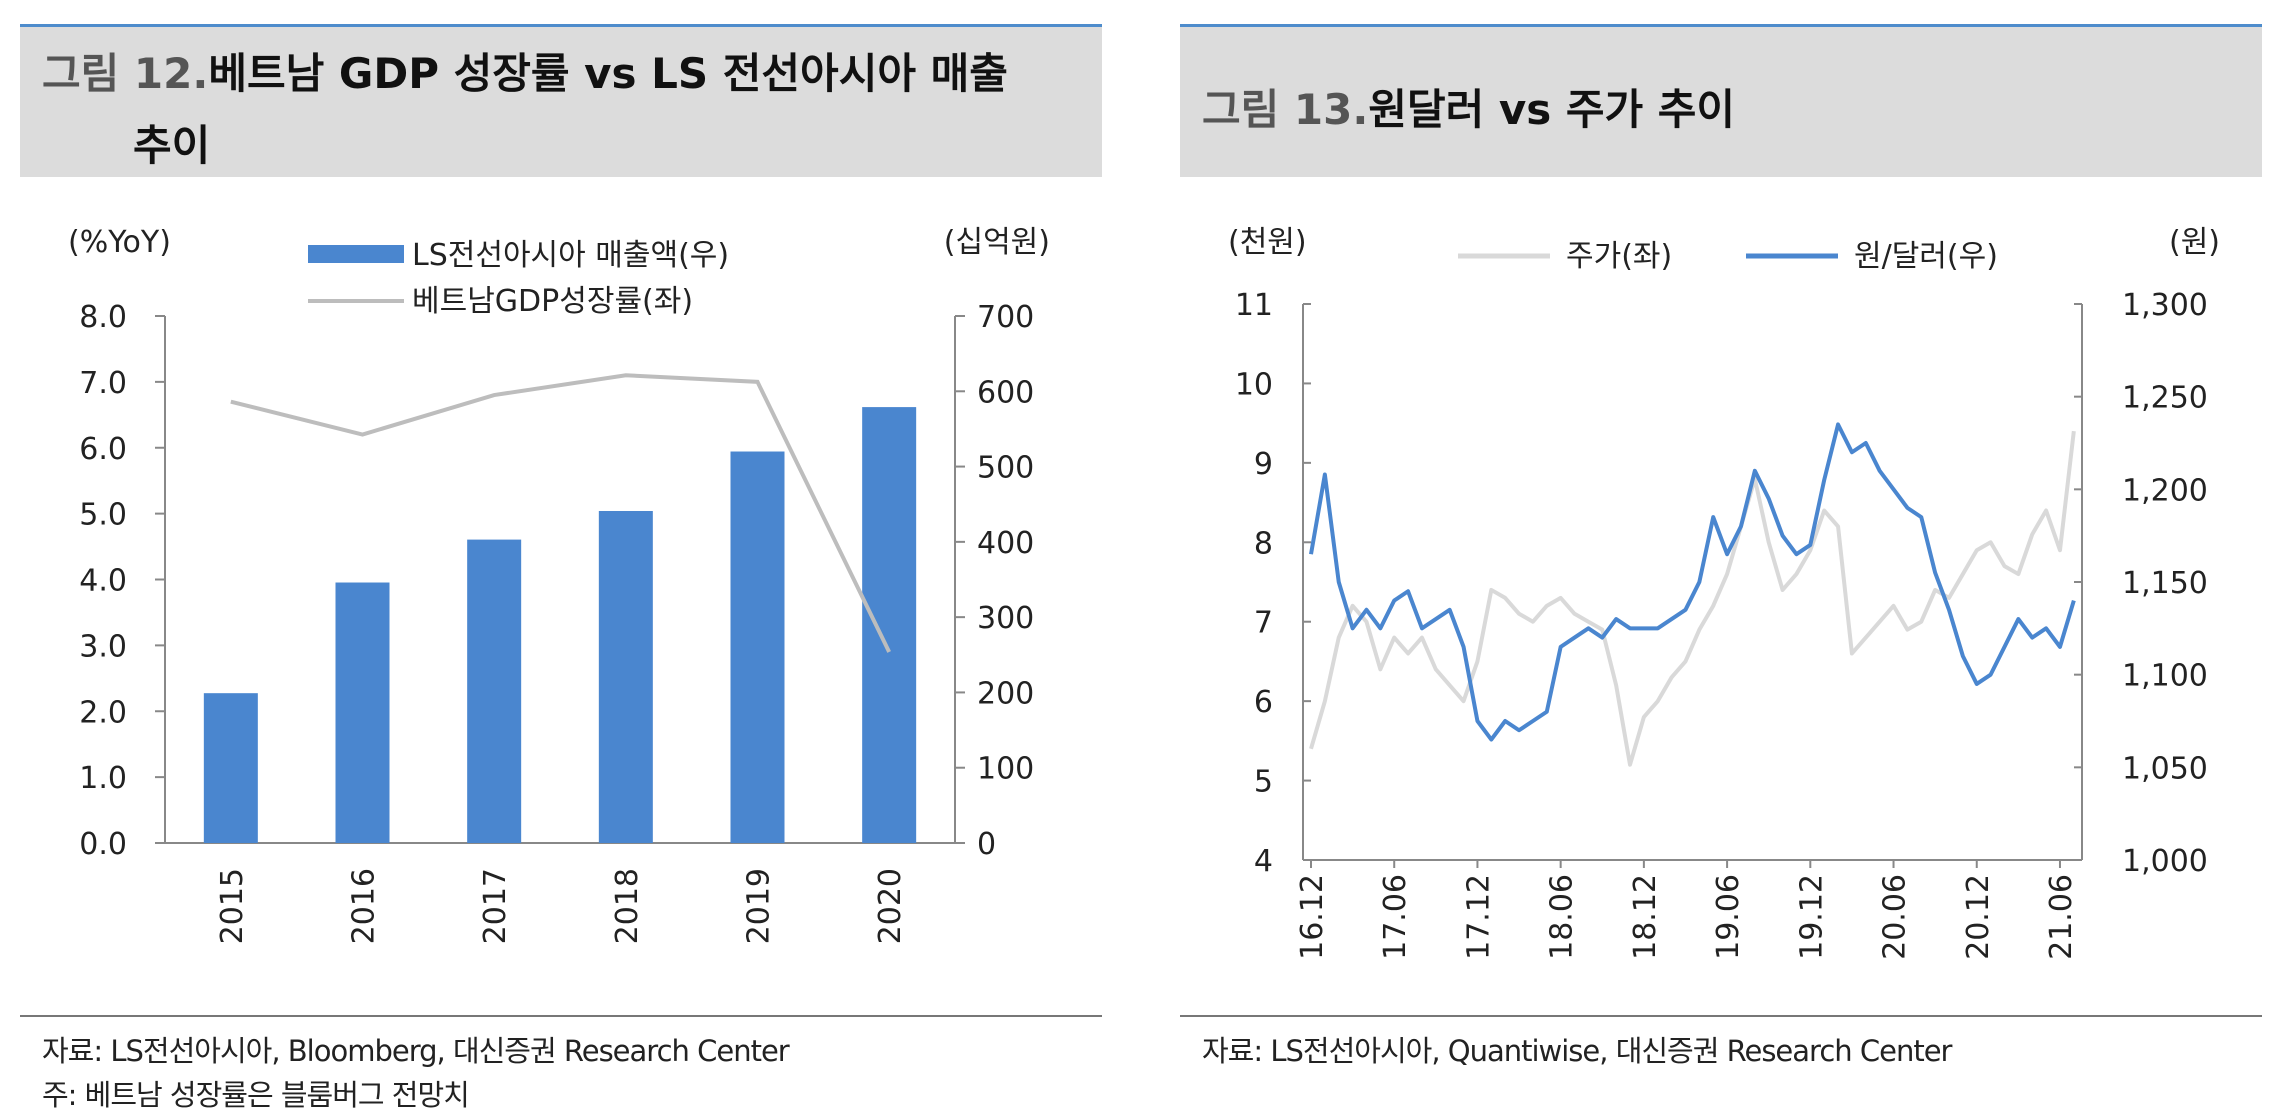 This screenshot has width=2280, height=1116. What do you see at coordinates (103, 449) in the screenshot?
I see `left-tick-label: 6.0` at bounding box center [103, 449].